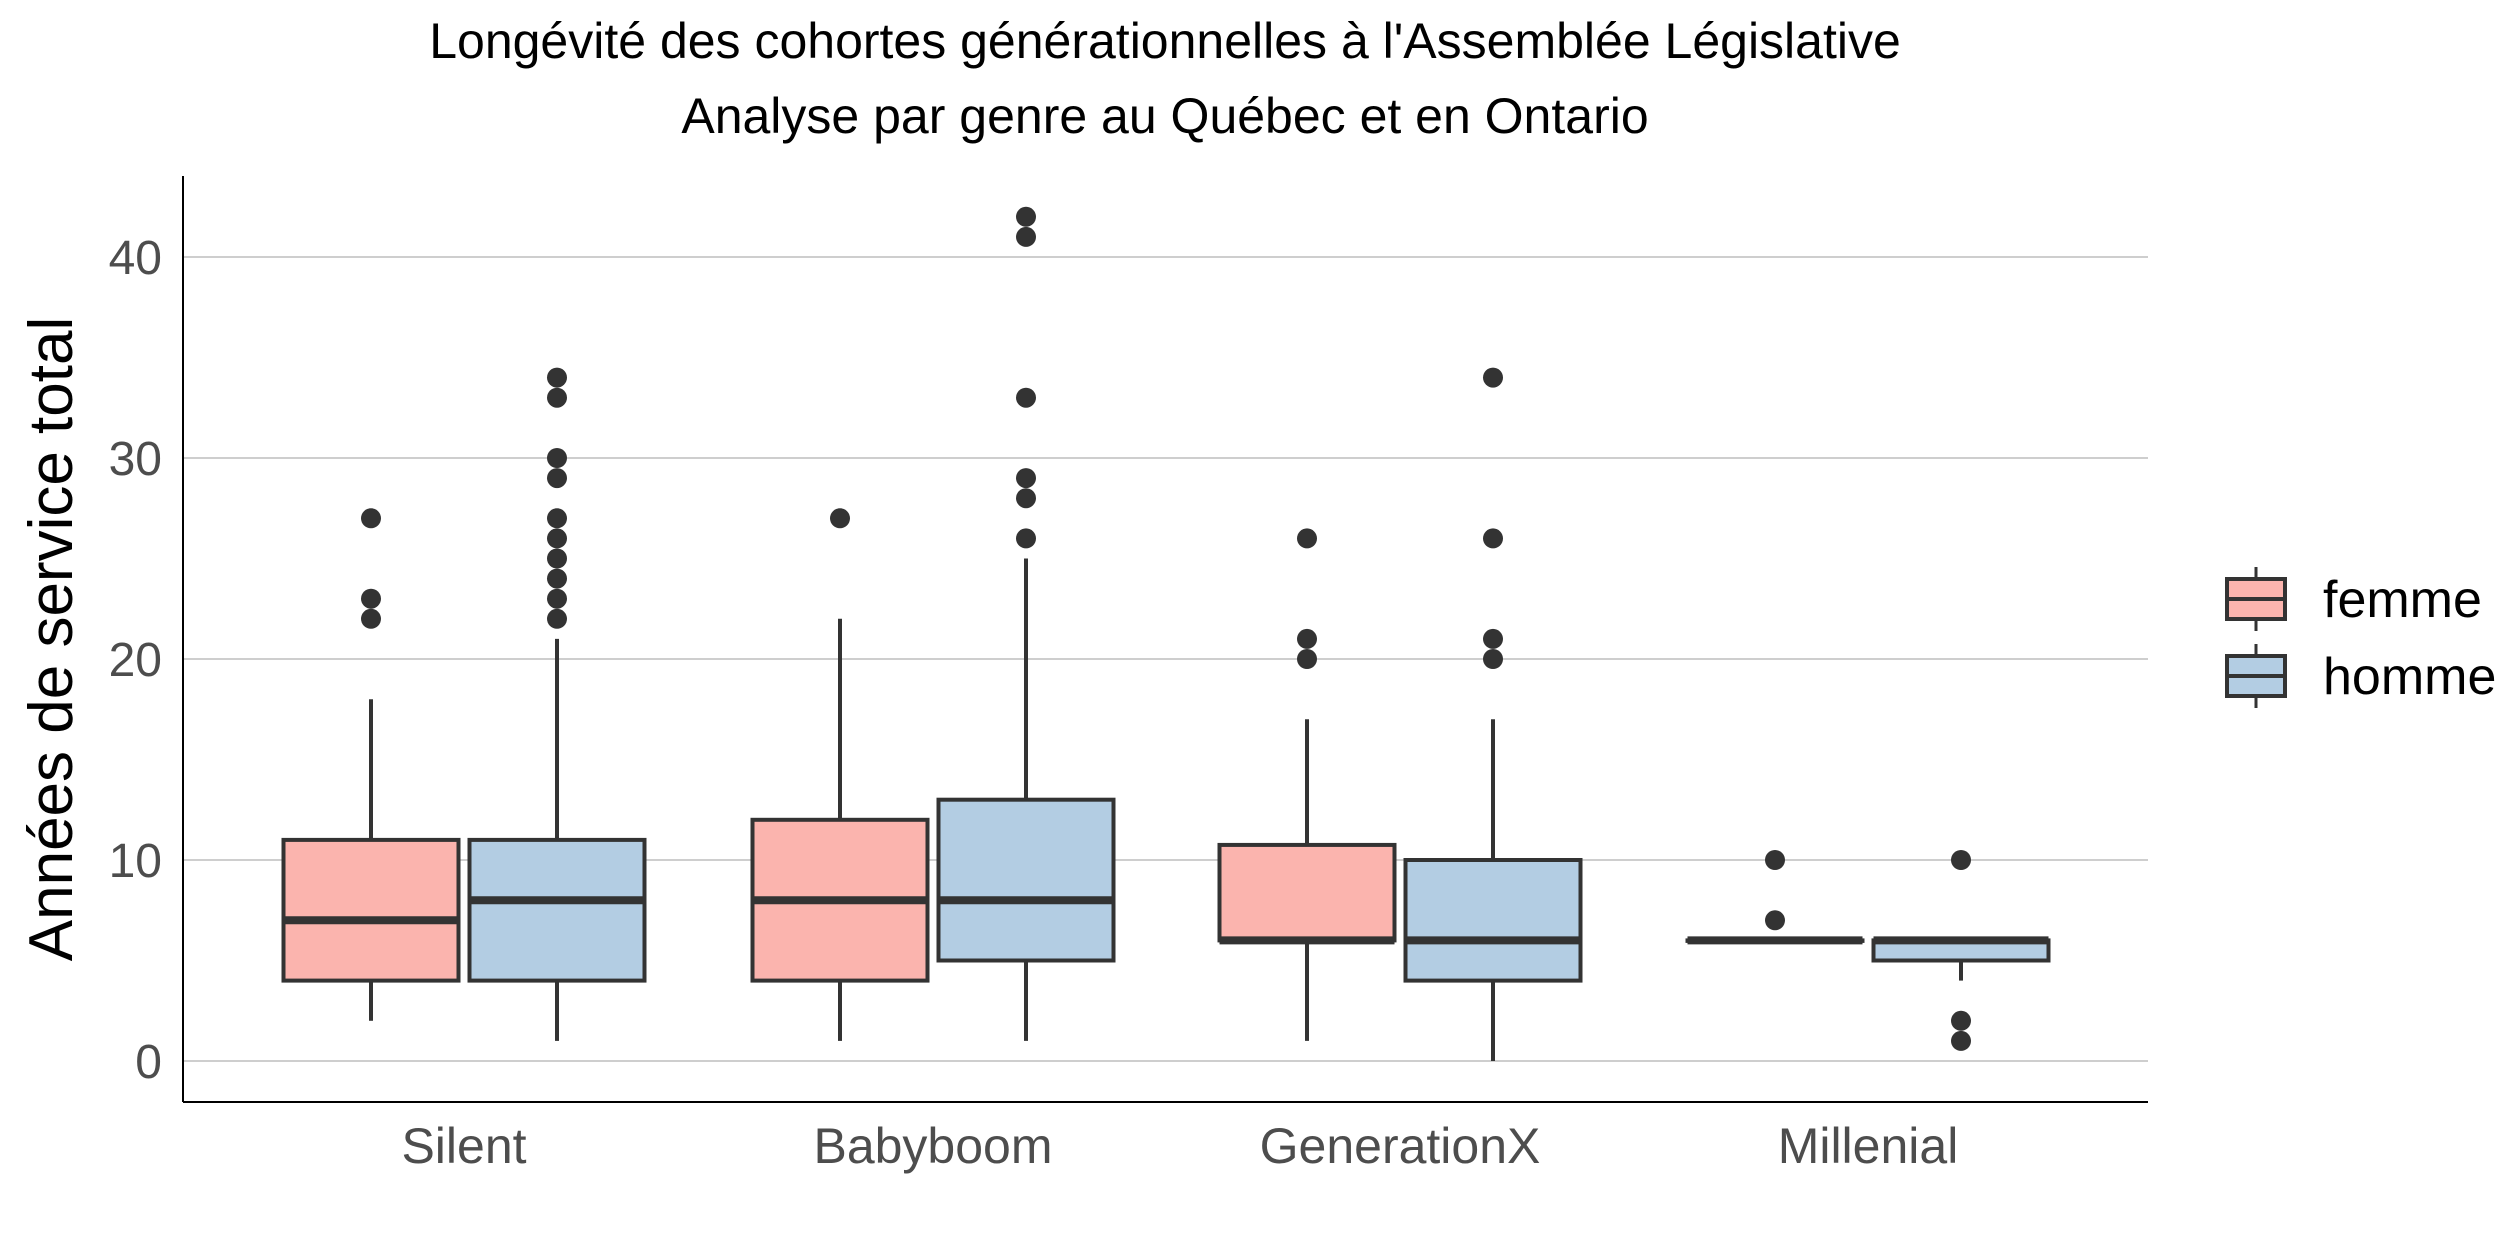 This screenshot has width=2519, height=1259. Describe the element at coordinates (840, 774) in the screenshot. I see `box-femme-Babyboom` at that location.